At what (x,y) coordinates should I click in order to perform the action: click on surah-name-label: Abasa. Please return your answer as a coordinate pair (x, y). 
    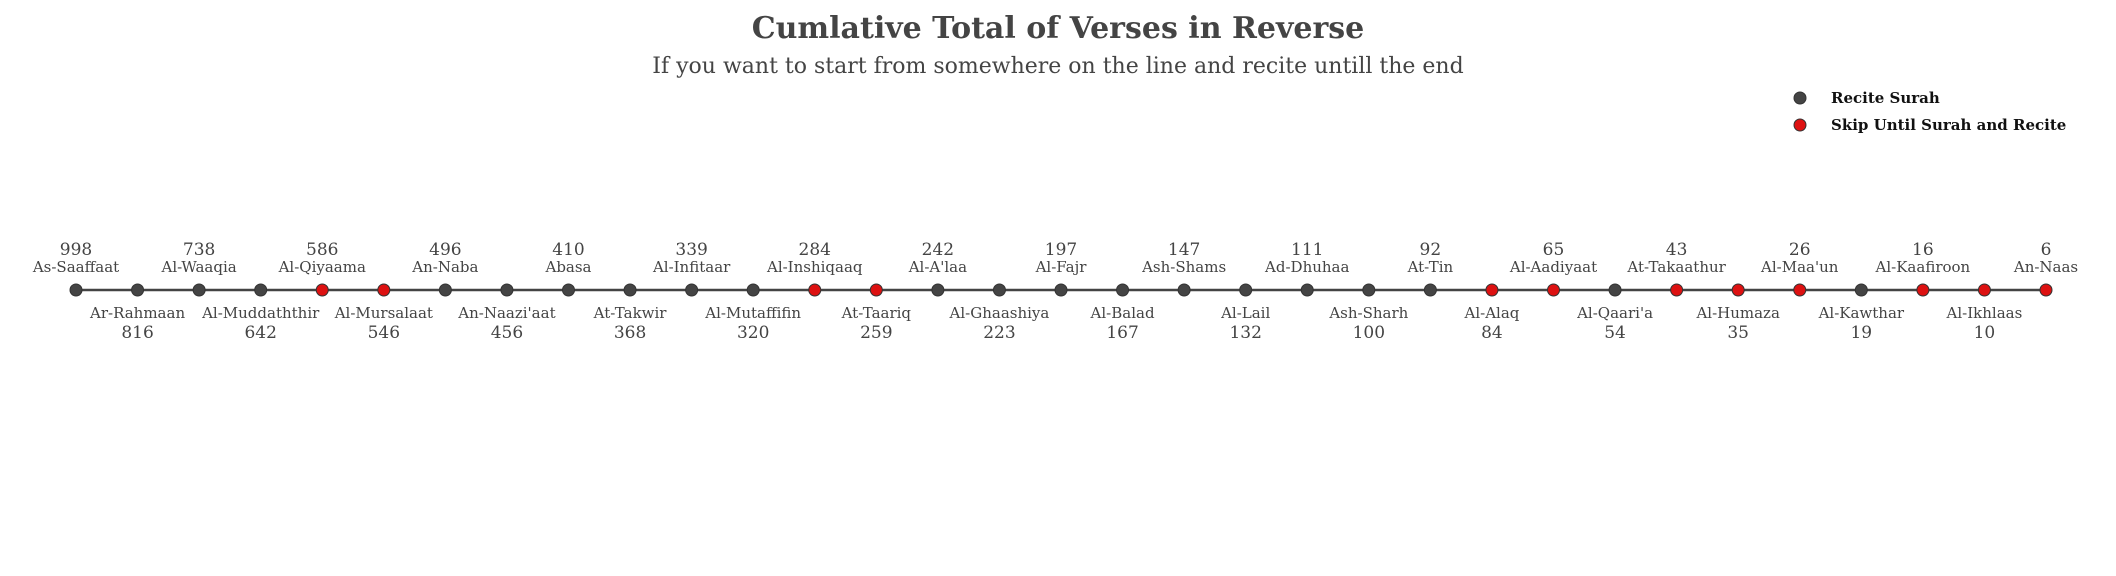
    Looking at the image, I should click on (567, 267).